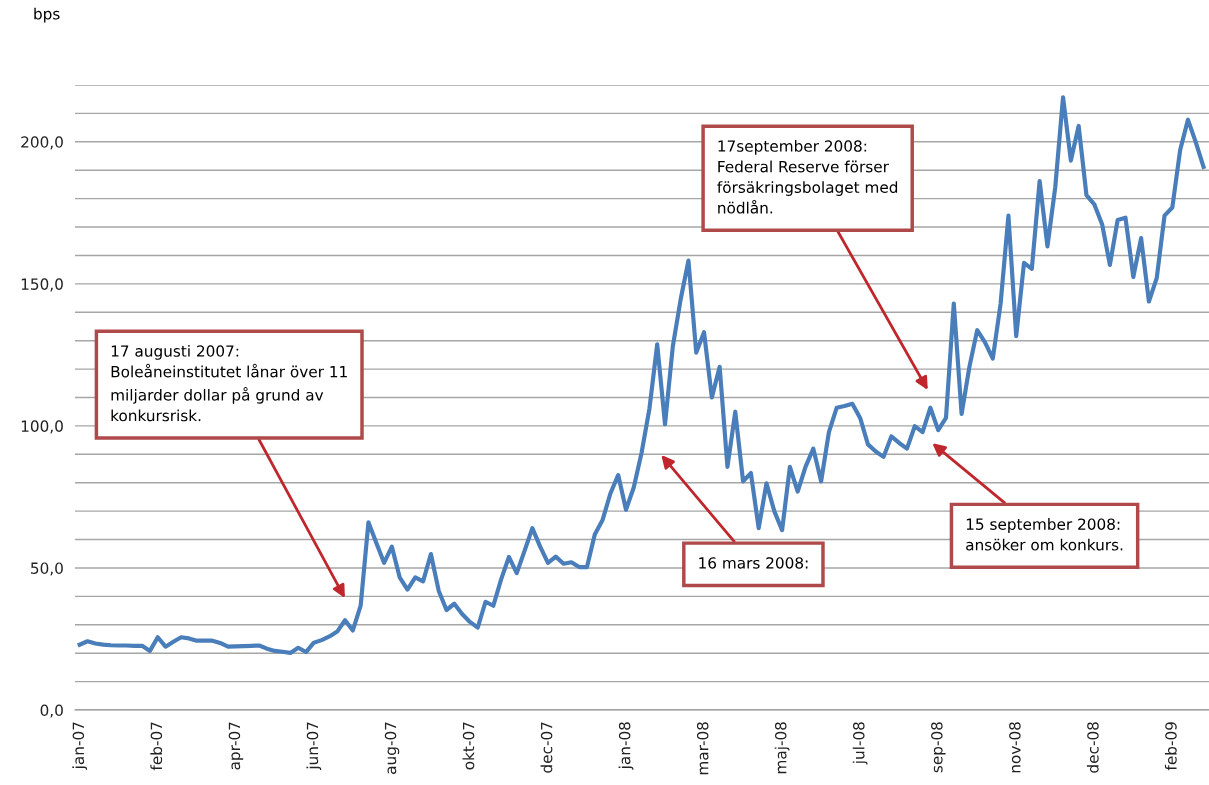 The image size is (1209, 785). What do you see at coordinates (1170, 746) in the screenshot?
I see `x-tick-label: feb-09` at bounding box center [1170, 746].